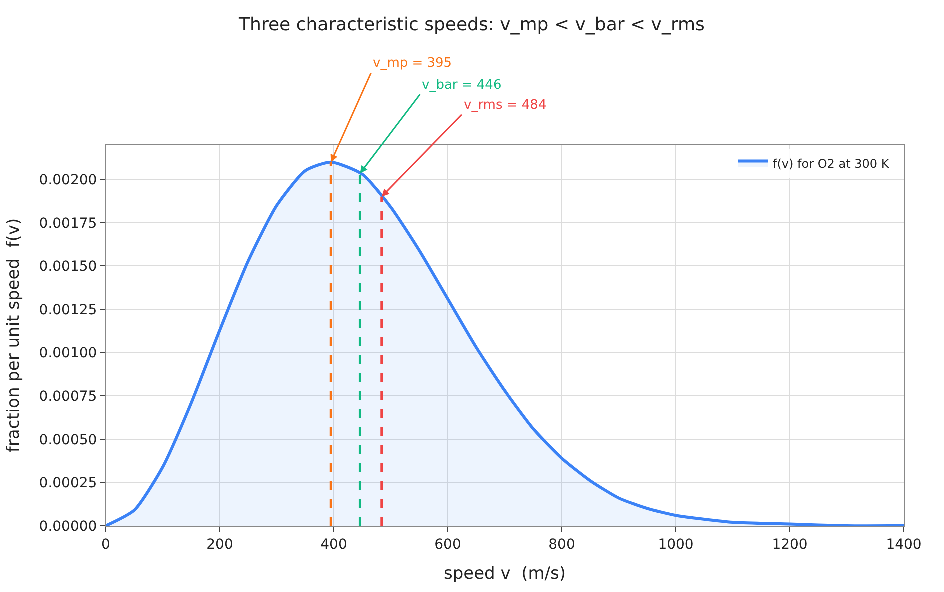 The image size is (944, 592). Describe the element at coordinates (412, 63) in the screenshot. I see `ref-line-label: v_mp = 395` at that location.